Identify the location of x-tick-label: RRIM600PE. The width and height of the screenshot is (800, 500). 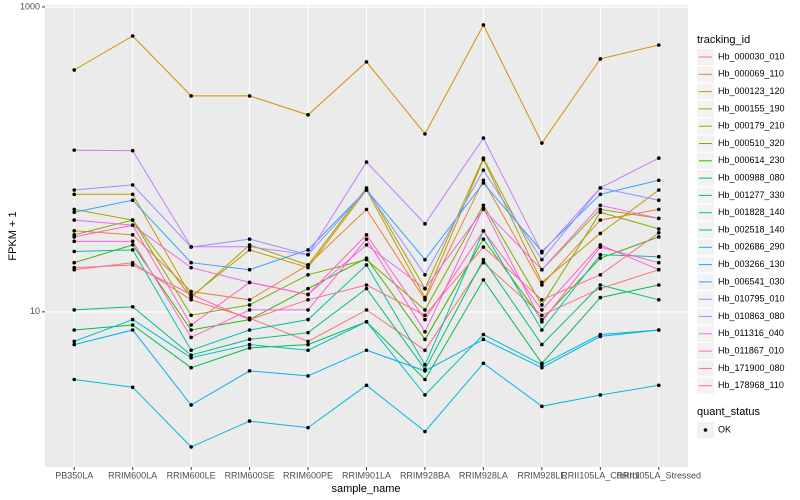
(308, 475).